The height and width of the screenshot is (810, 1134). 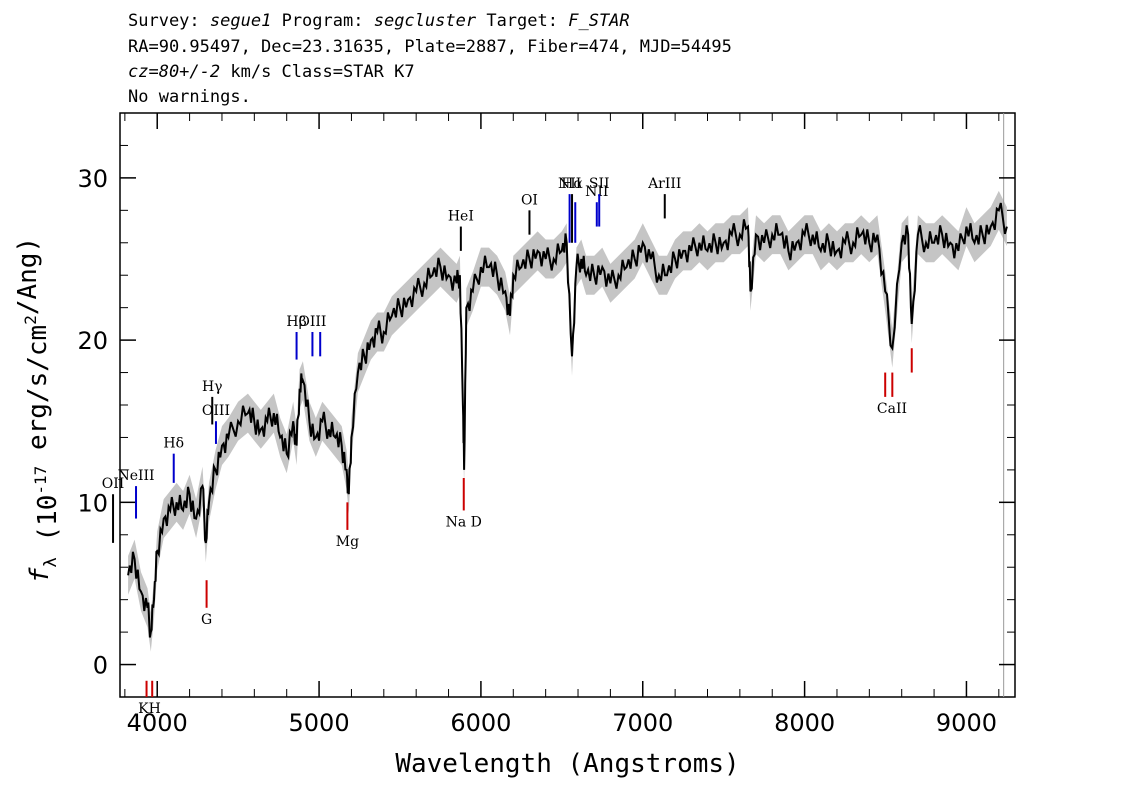 What do you see at coordinates (567, 764) in the screenshot?
I see `x-axis-title: Wavelength (Angstroms)` at bounding box center [567, 764].